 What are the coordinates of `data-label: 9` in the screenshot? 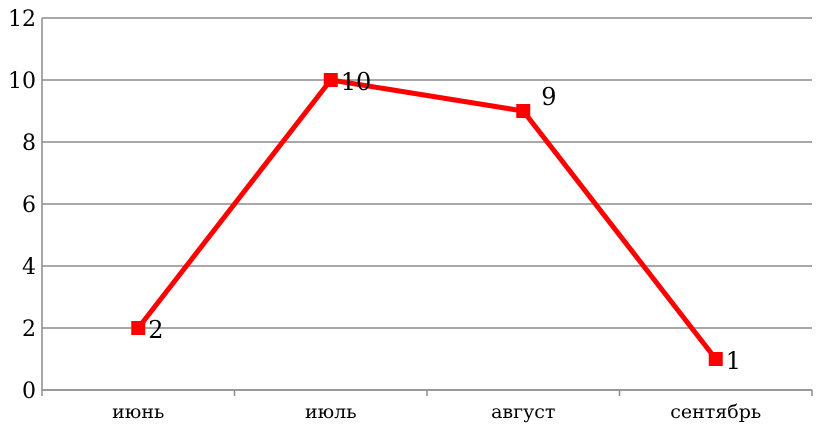 It's located at (548, 97).